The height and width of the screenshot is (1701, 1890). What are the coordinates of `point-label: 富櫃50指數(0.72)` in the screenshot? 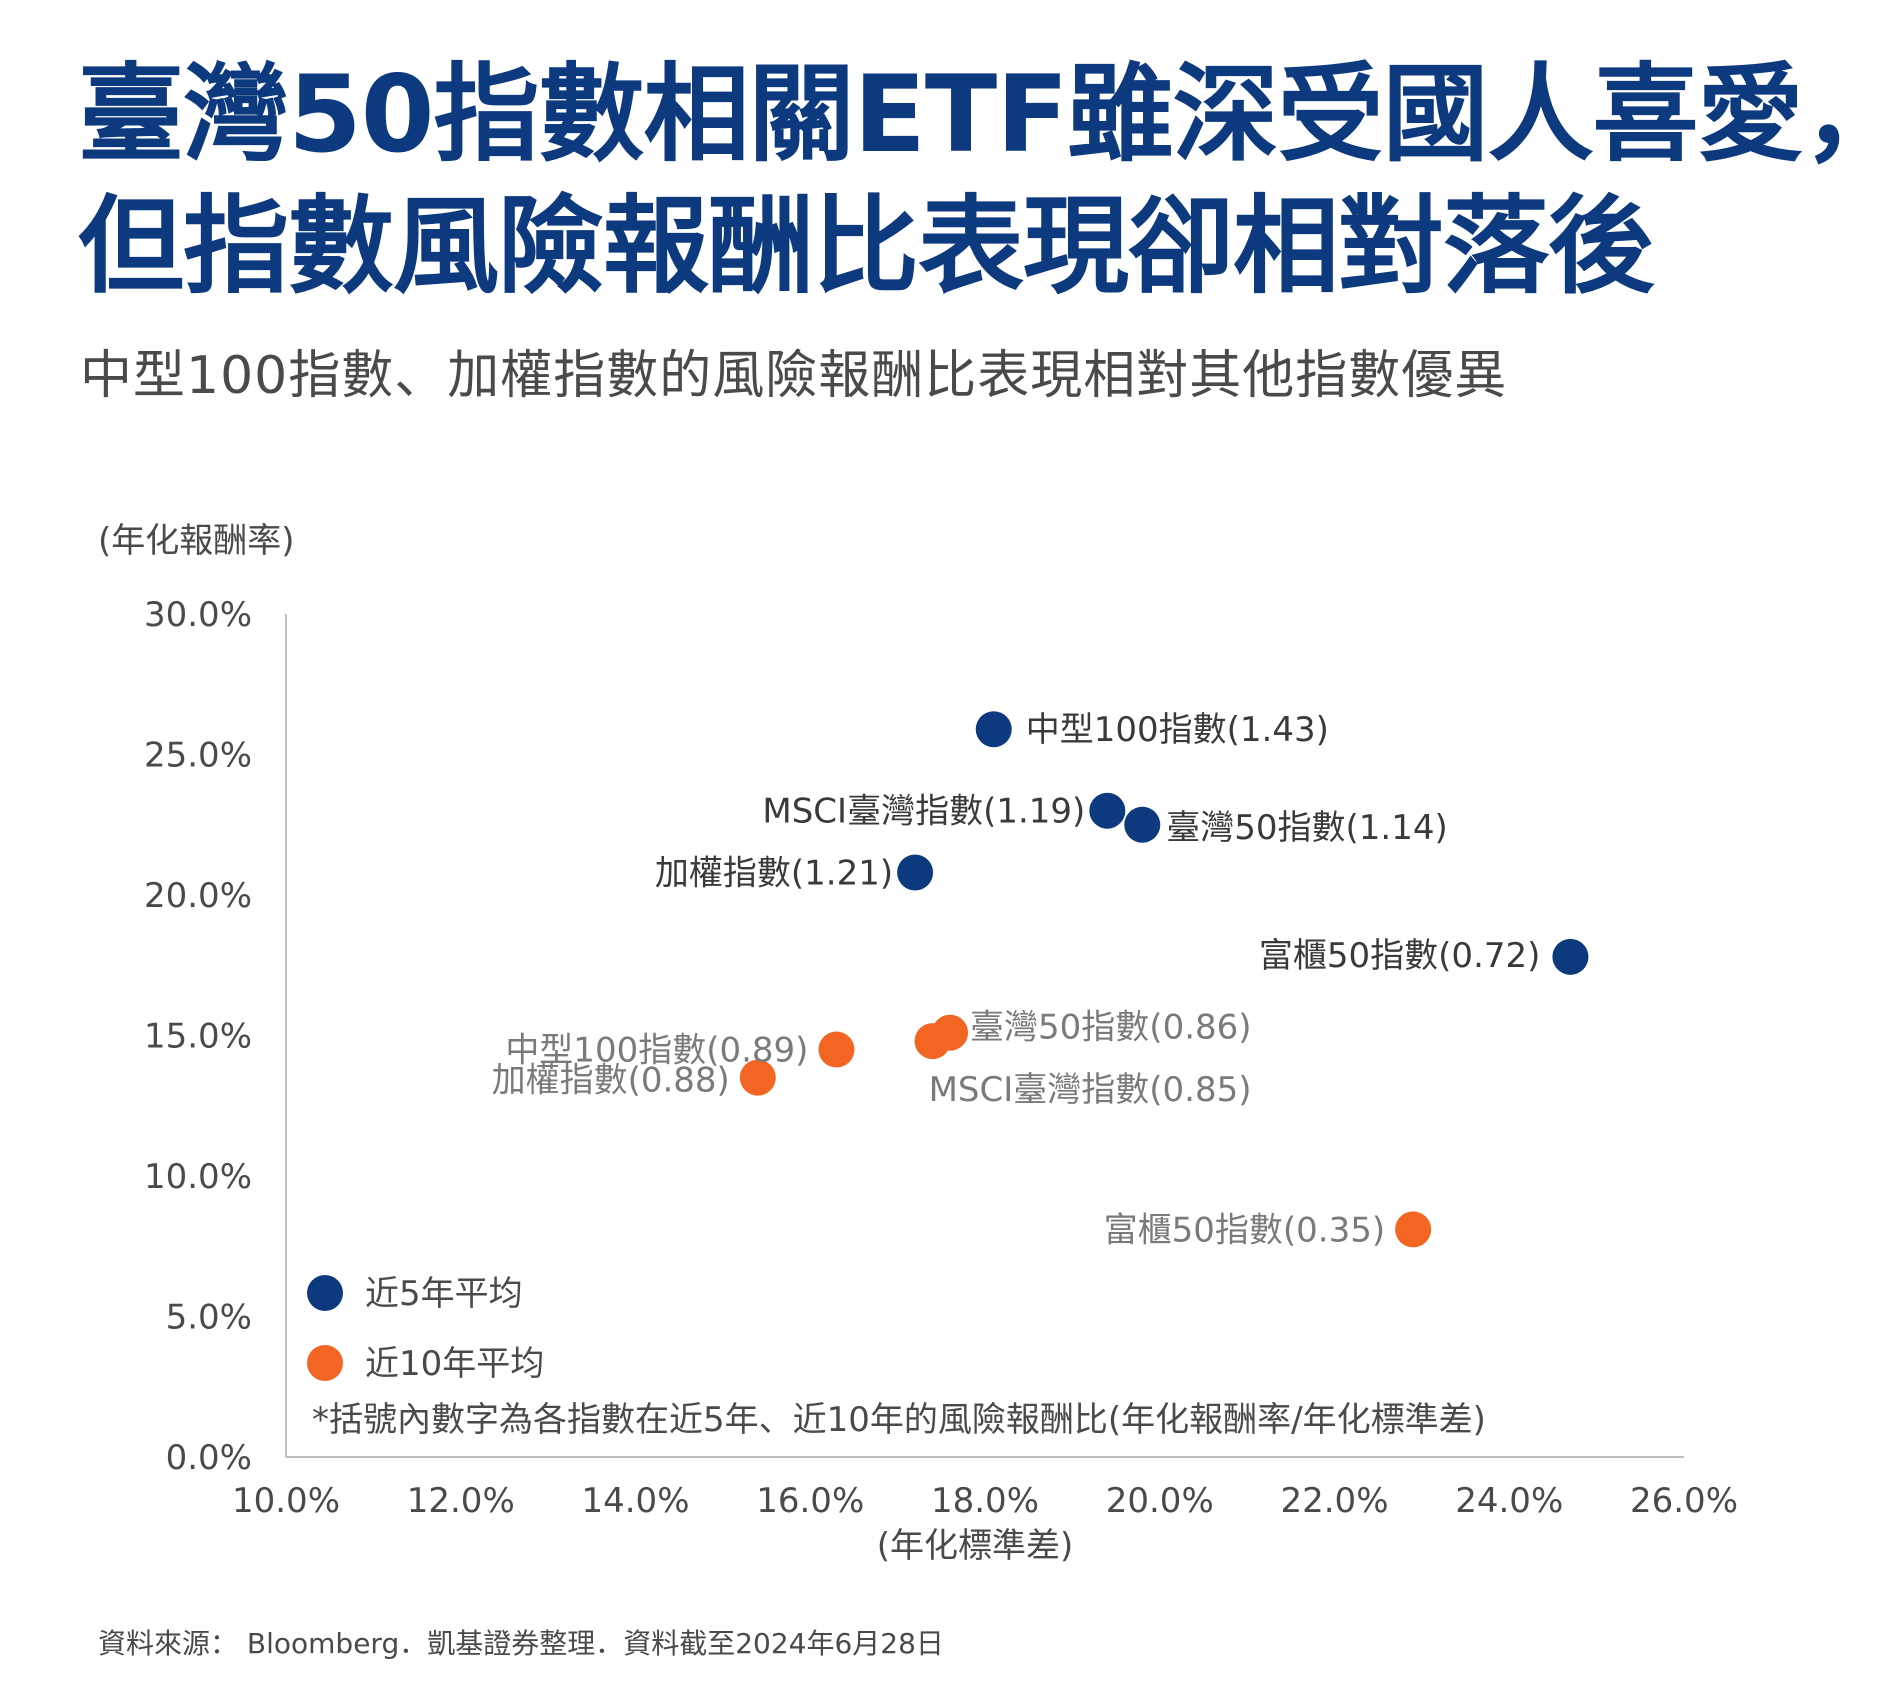 It's located at (1400, 956).